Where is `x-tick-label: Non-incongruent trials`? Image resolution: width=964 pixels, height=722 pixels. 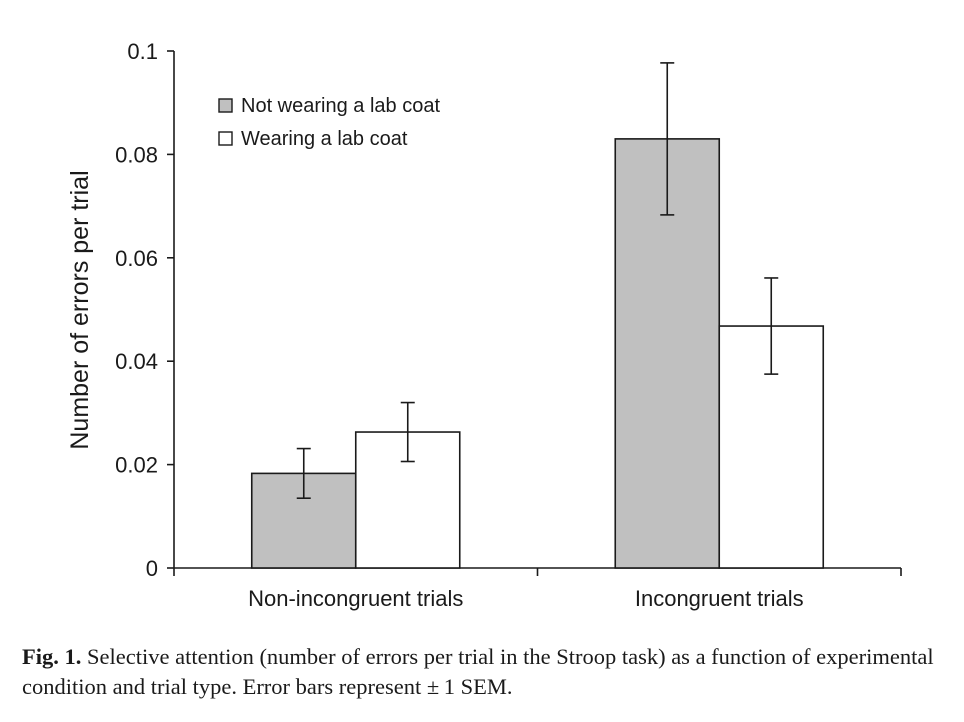 x-tick-label: Non-incongruent trials is located at coordinates (355, 598).